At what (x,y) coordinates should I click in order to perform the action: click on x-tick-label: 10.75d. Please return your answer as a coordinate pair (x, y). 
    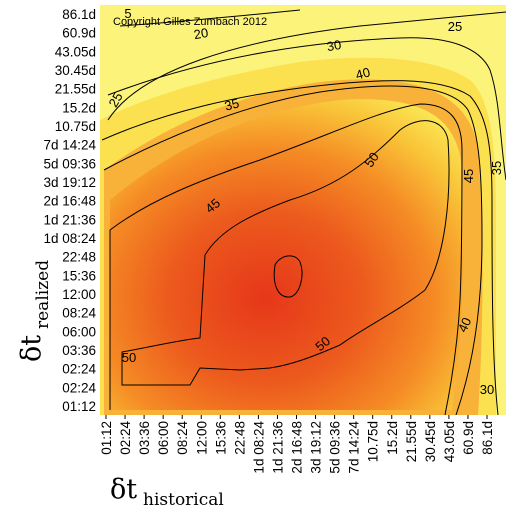
    Looking at the image, I should click on (373, 441).